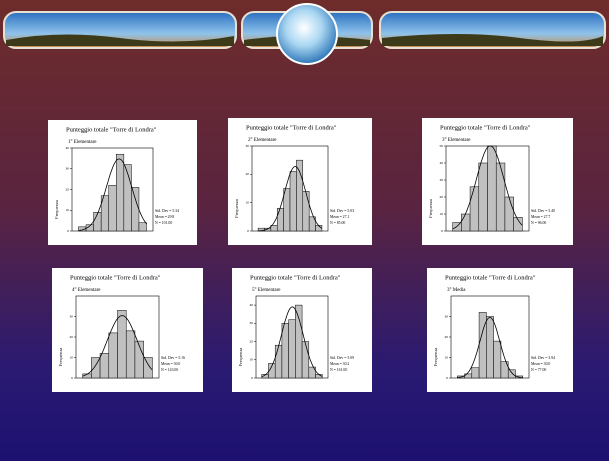 The image size is (609, 461). What do you see at coordinates (164, 217) in the screenshot?
I see `stats-label: Mean = 29.8` at bounding box center [164, 217].